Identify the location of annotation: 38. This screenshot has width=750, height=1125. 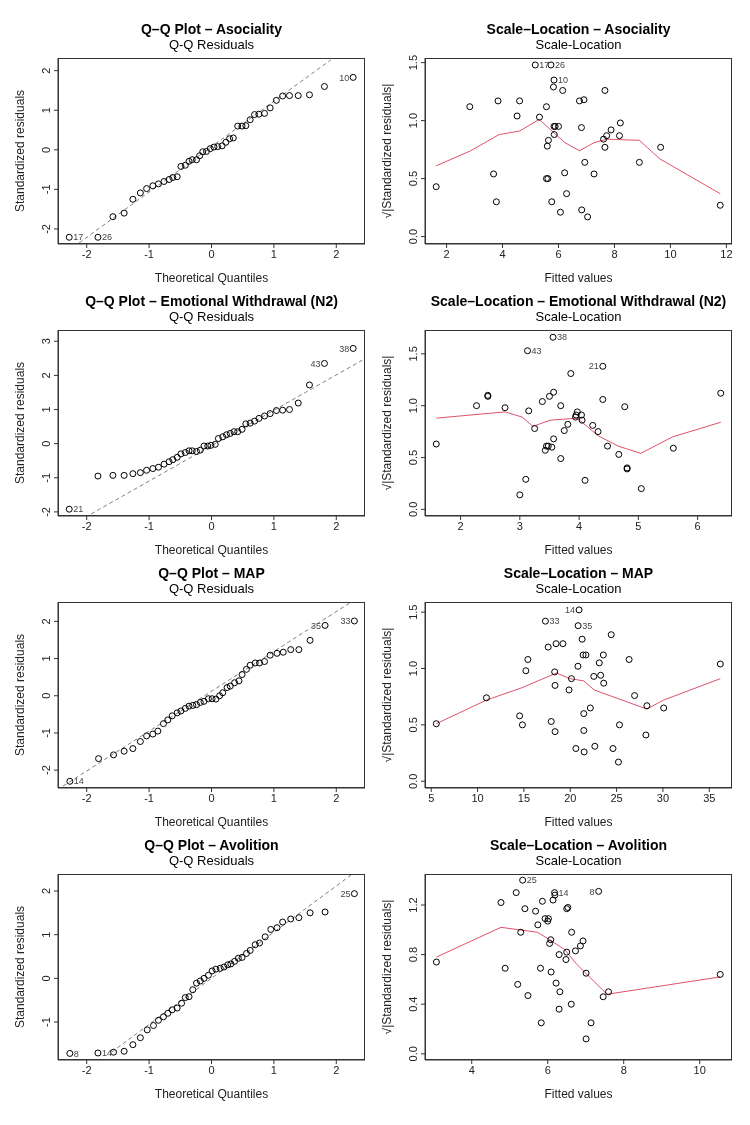
(344, 348).